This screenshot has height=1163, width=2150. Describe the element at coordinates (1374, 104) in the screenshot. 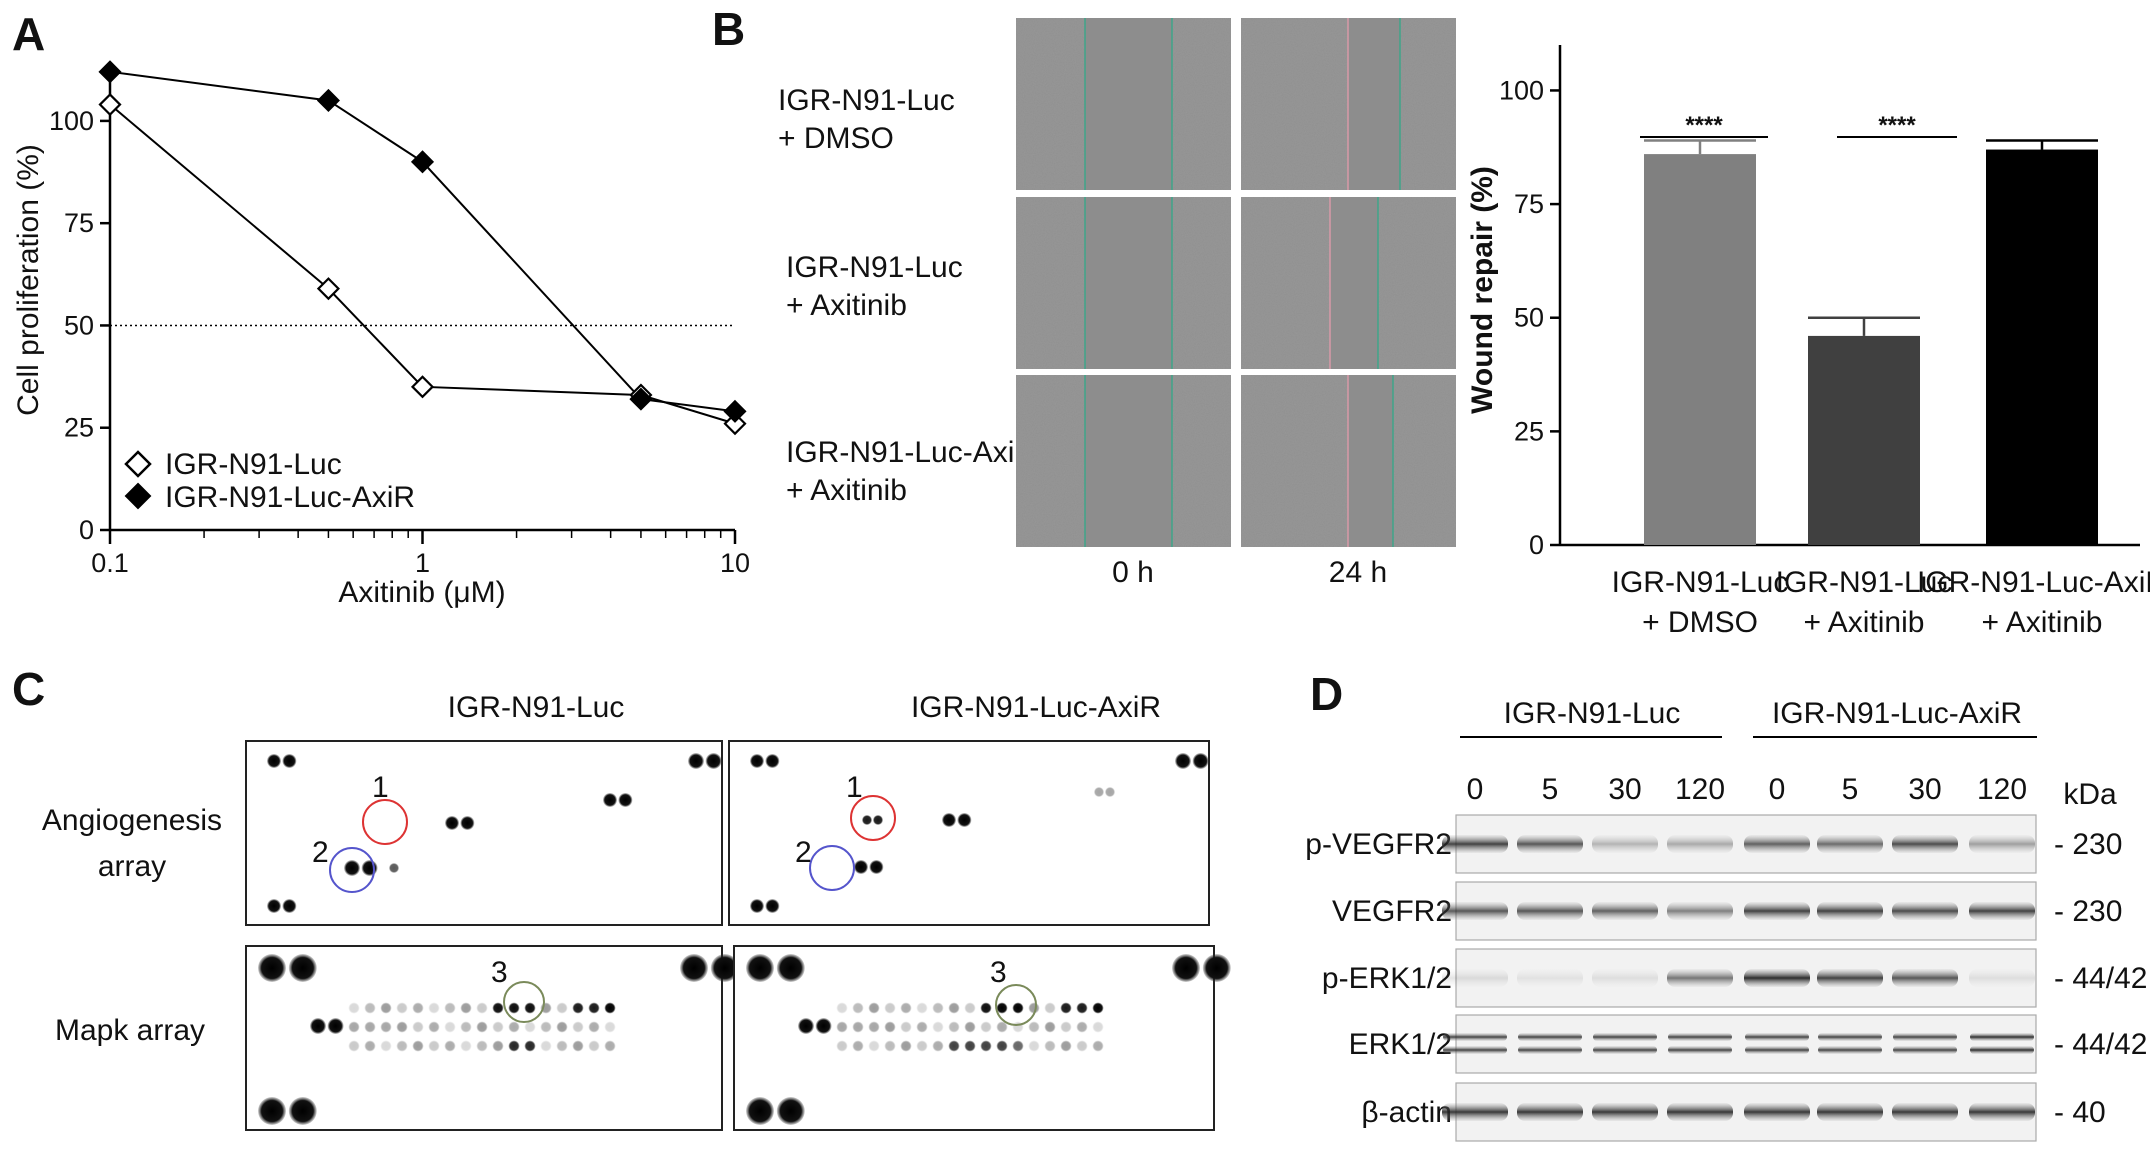

I see `wound-gap` at that location.